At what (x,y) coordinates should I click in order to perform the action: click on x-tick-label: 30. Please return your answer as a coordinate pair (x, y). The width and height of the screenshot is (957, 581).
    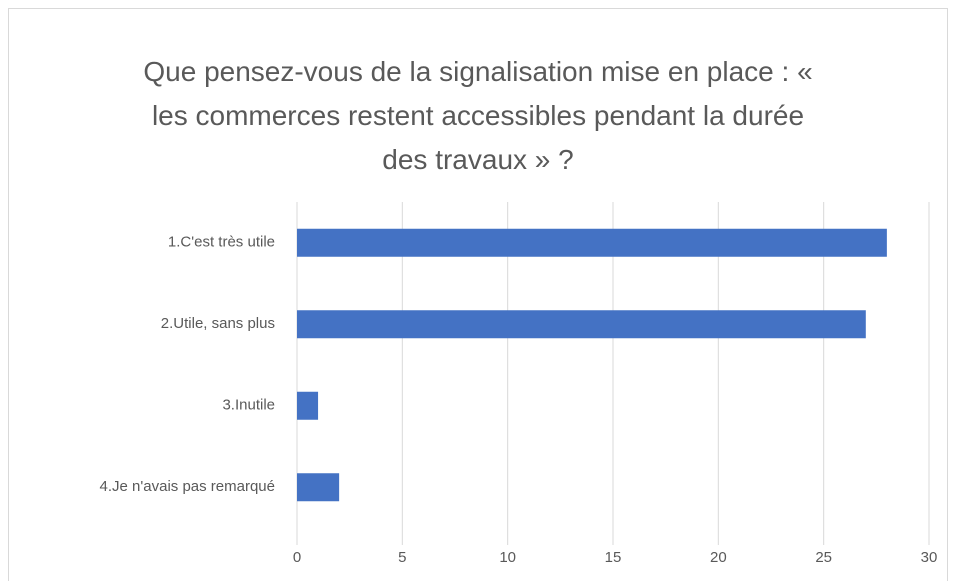
    Looking at the image, I should click on (929, 557).